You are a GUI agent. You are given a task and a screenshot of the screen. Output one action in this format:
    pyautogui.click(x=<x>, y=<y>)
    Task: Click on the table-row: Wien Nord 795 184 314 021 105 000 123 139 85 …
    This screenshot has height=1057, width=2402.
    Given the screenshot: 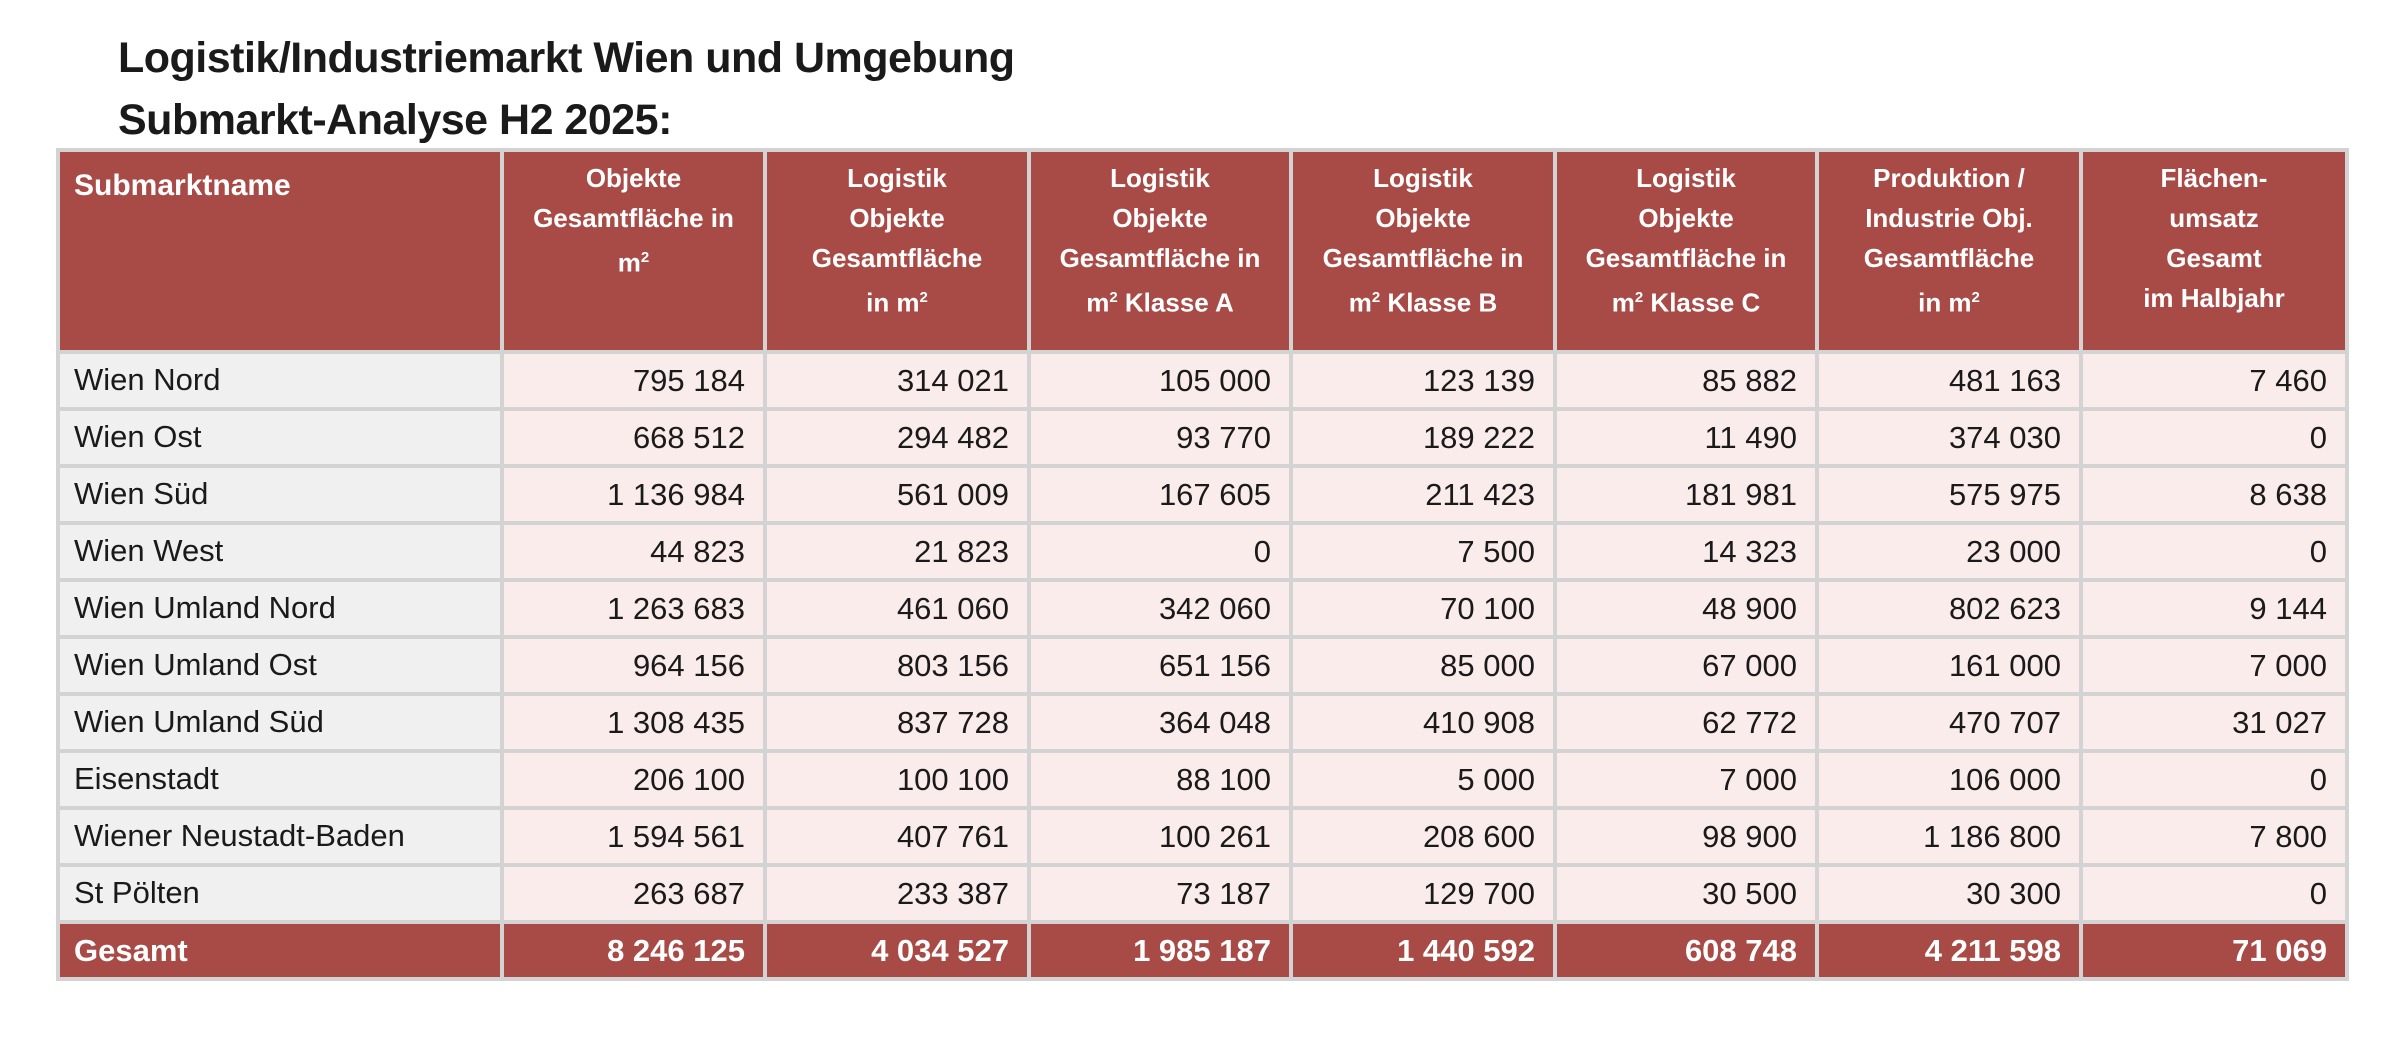 What is the action you would take?
    pyautogui.click(x=1202, y=380)
    